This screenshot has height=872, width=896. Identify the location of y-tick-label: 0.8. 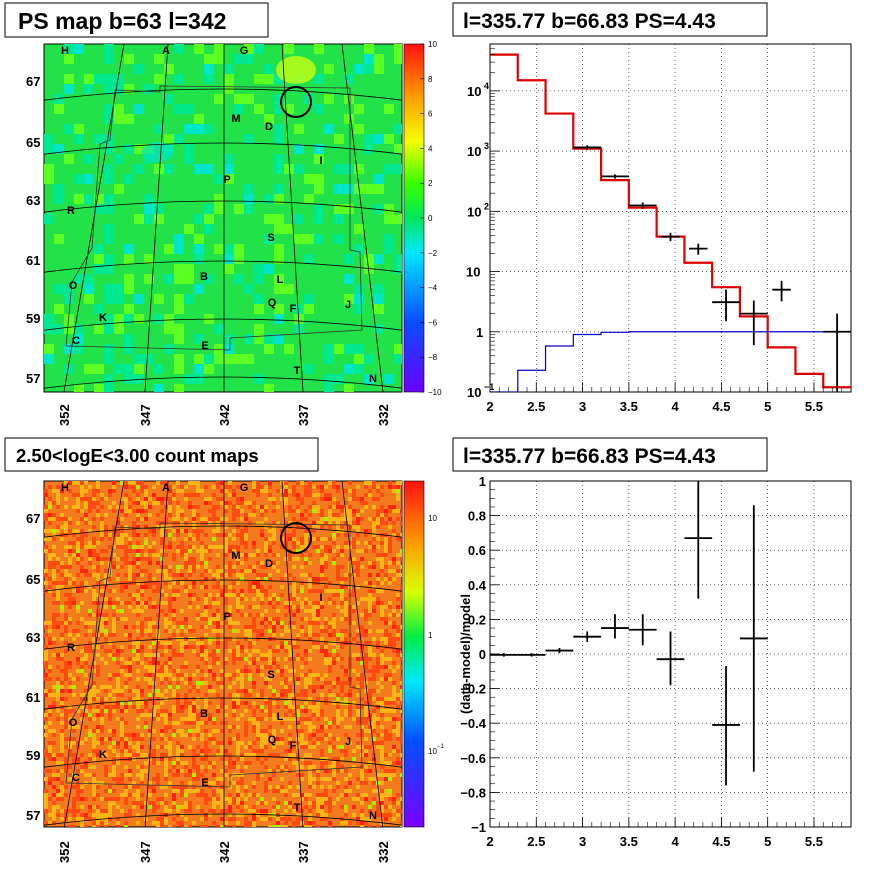
(477, 516).